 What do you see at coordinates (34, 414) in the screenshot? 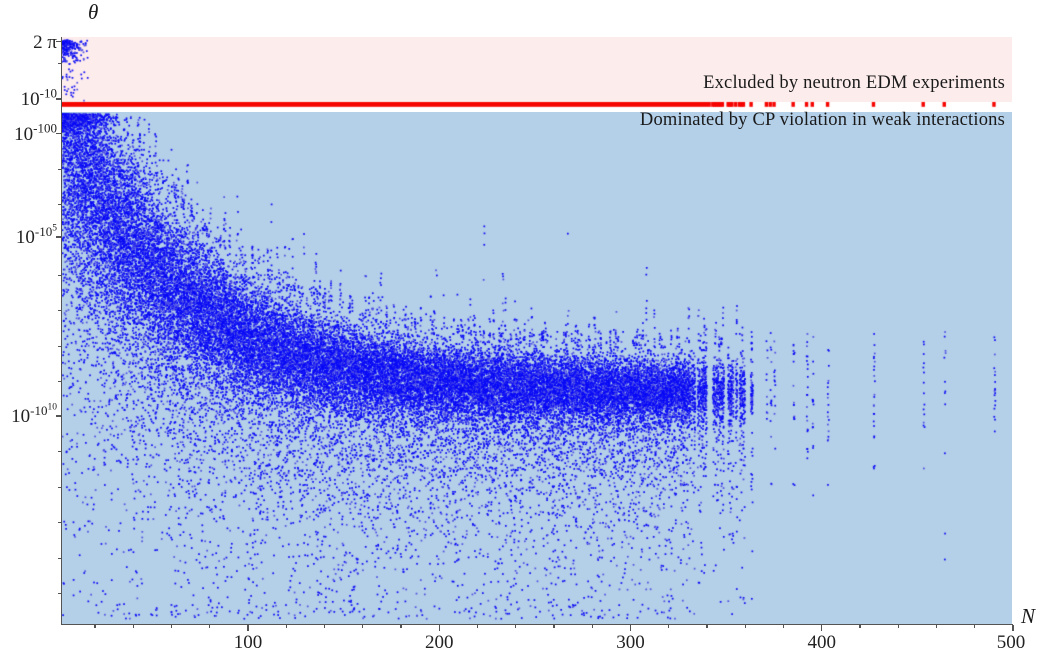
I see `y-tick-label: 10-1010` at bounding box center [34, 414].